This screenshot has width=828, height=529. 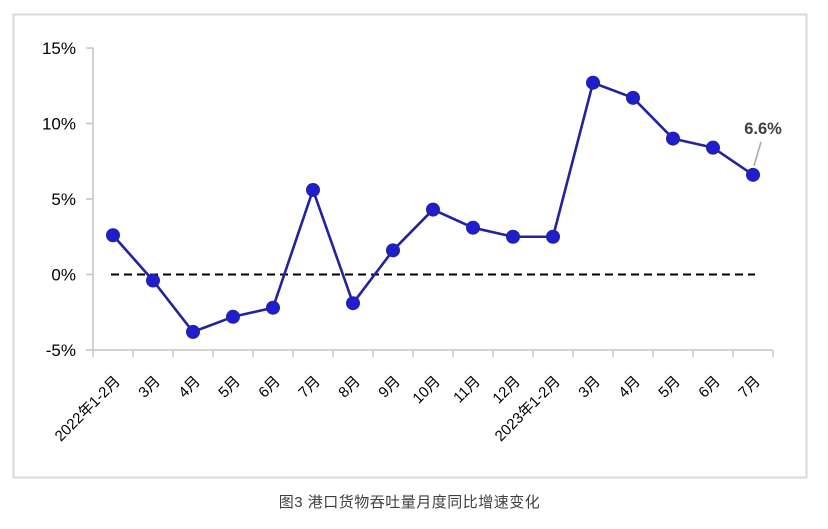 What do you see at coordinates (389, 387) in the screenshot?
I see `x-tick-label: 9月` at bounding box center [389, 387].